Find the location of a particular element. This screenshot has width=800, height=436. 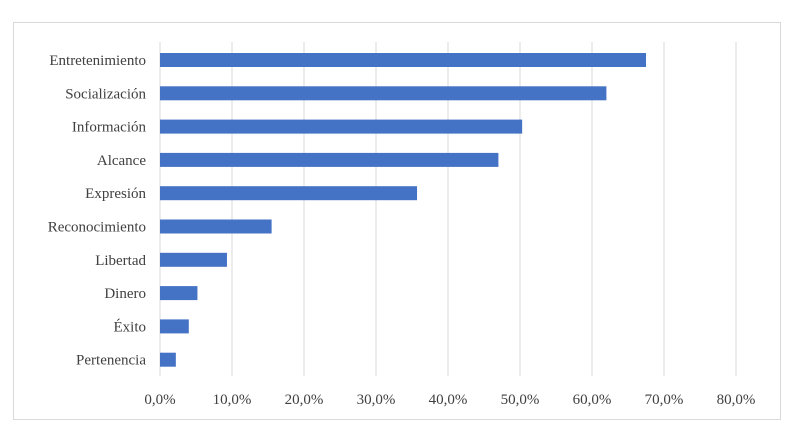

x-tick-label: 10,0% is located at coordinates (232, 400).